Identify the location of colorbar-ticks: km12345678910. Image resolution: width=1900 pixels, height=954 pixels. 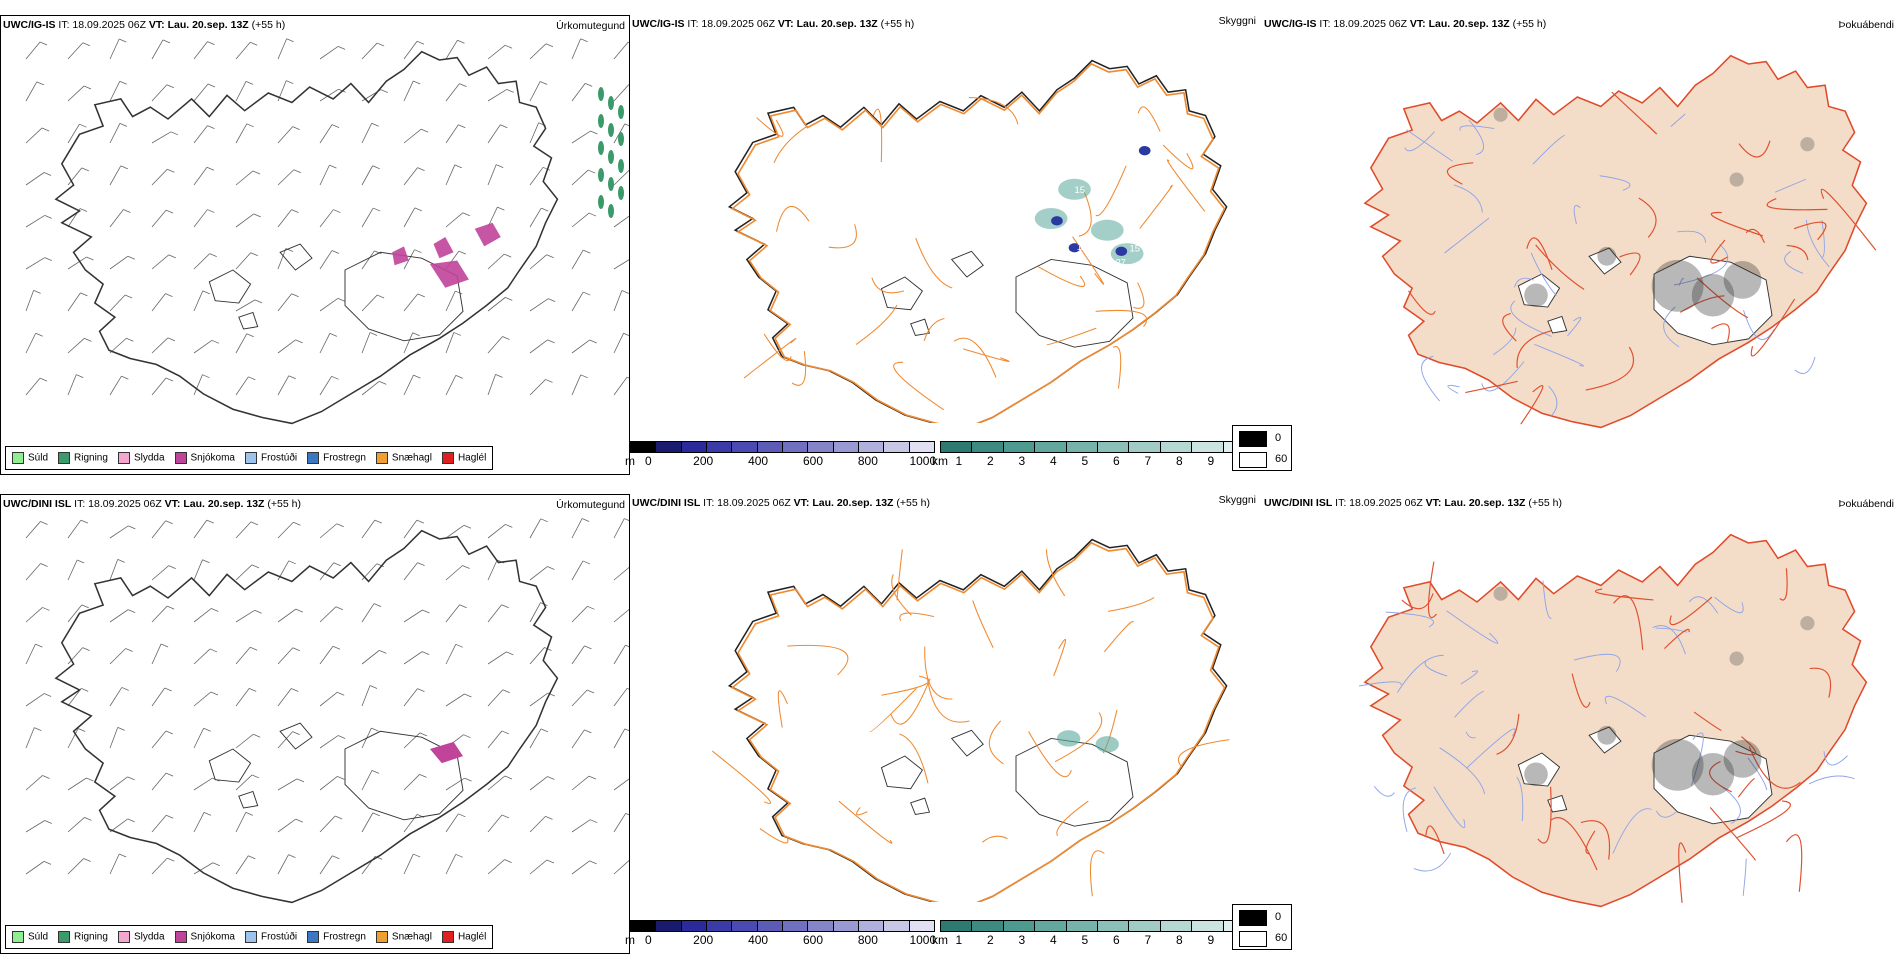
(1097, 939).